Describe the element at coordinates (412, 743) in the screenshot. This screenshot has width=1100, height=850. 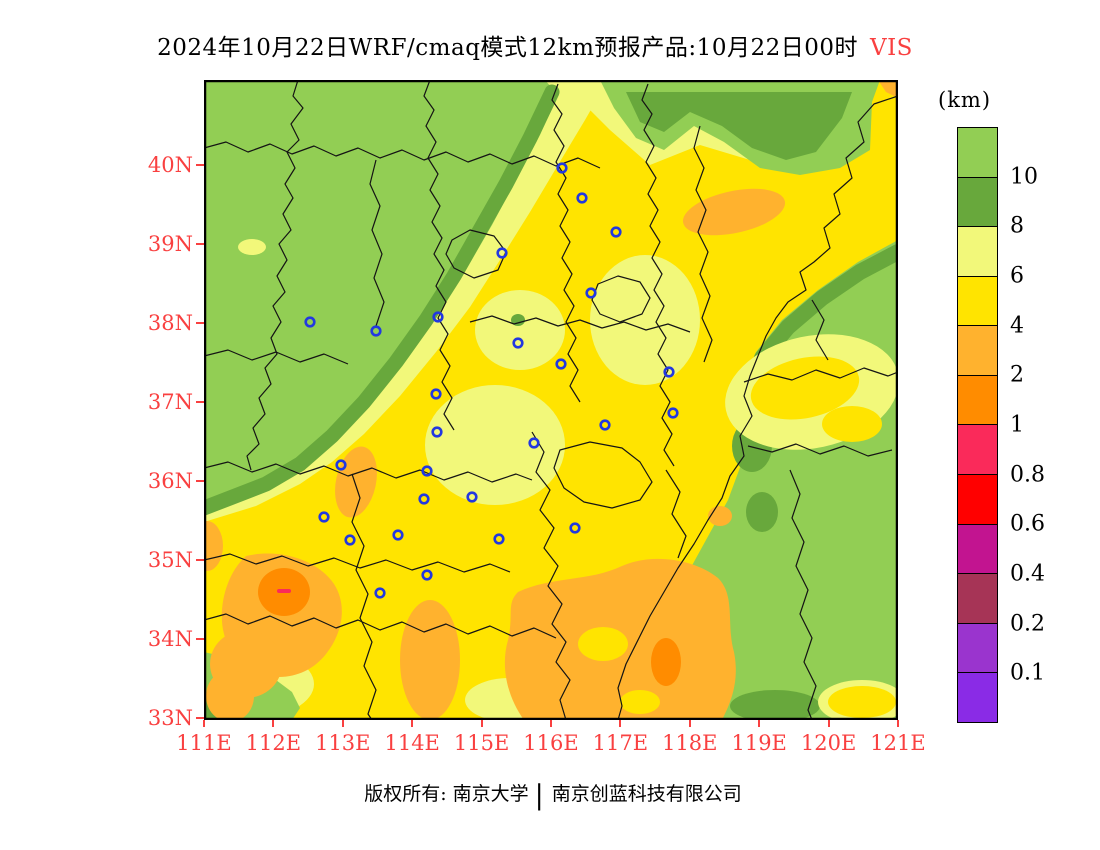
I see `x-axis-label: 114E` at that location.